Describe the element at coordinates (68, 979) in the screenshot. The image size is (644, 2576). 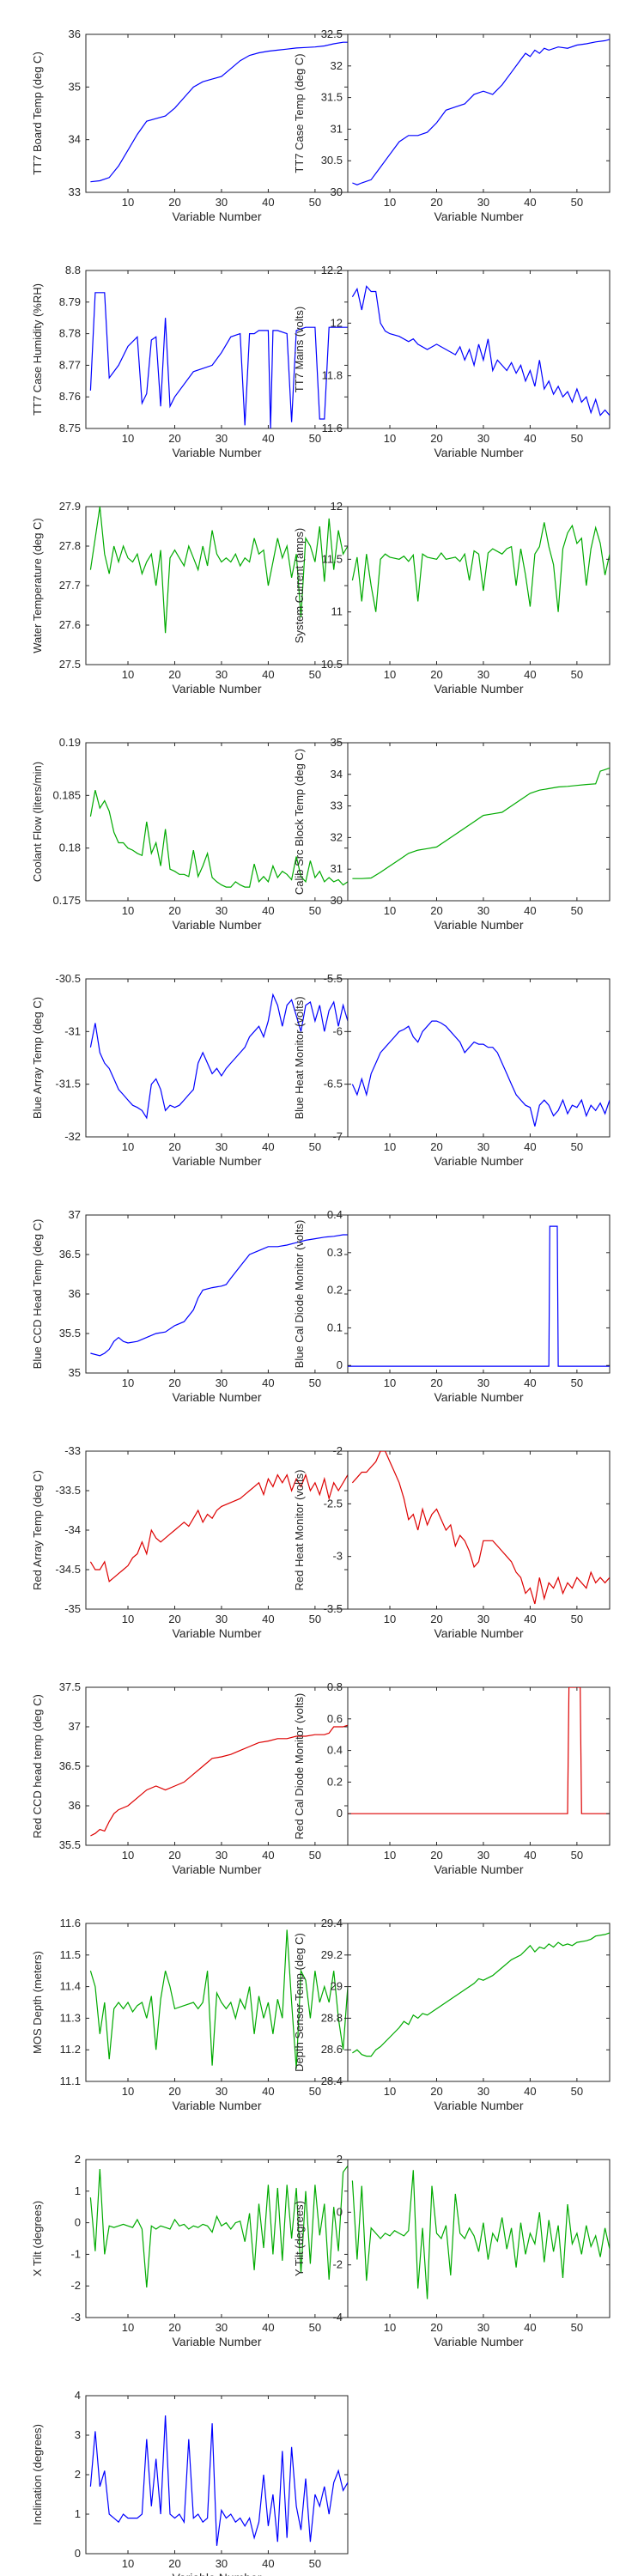
I see `y-tick-label: -30.5` at that location.